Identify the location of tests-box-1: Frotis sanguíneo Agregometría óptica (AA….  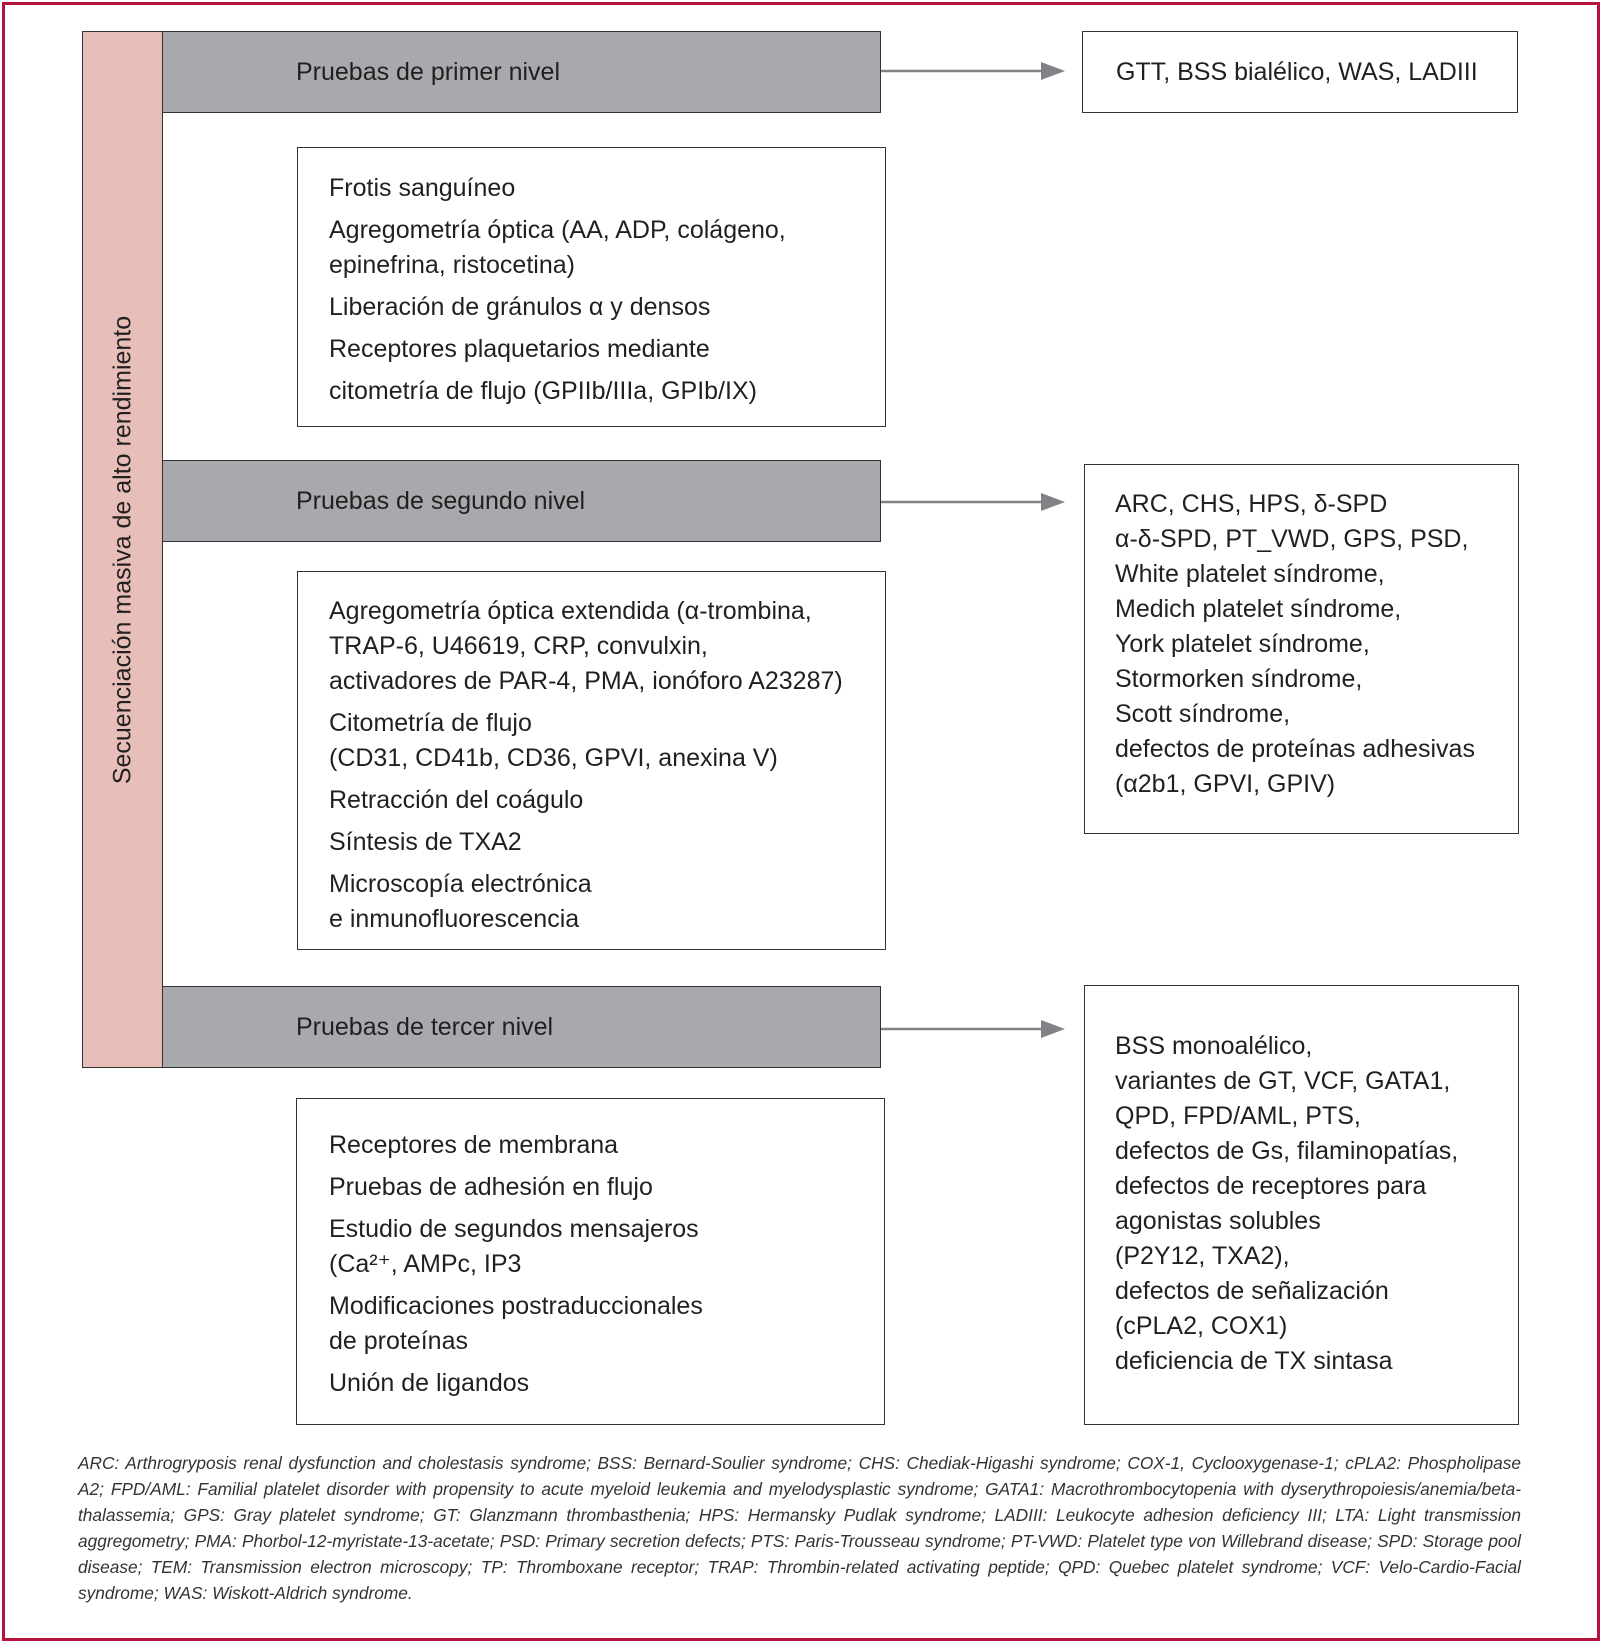
(591, 287).